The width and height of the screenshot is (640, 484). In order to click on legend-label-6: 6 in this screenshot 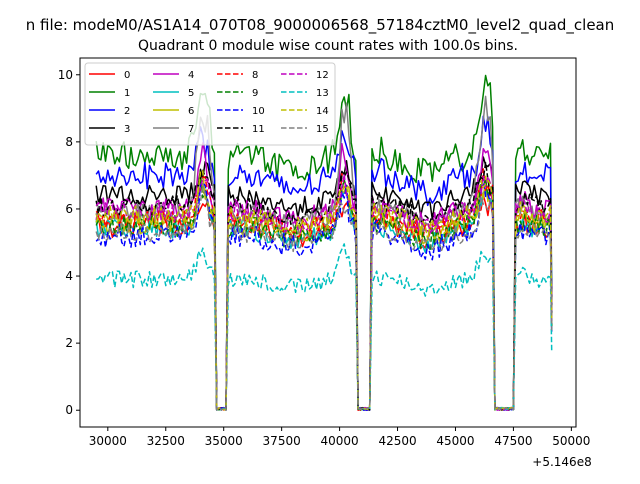, I will do `click(191, 111)`.